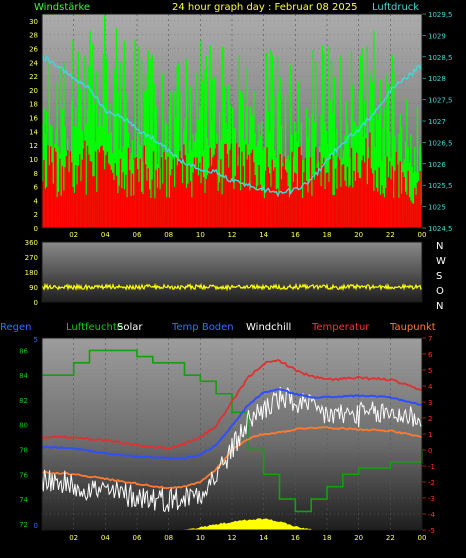  Describe the element at coordinates (36, 340) in the screenshot. I see `rain-tick-label: 5` at that location.